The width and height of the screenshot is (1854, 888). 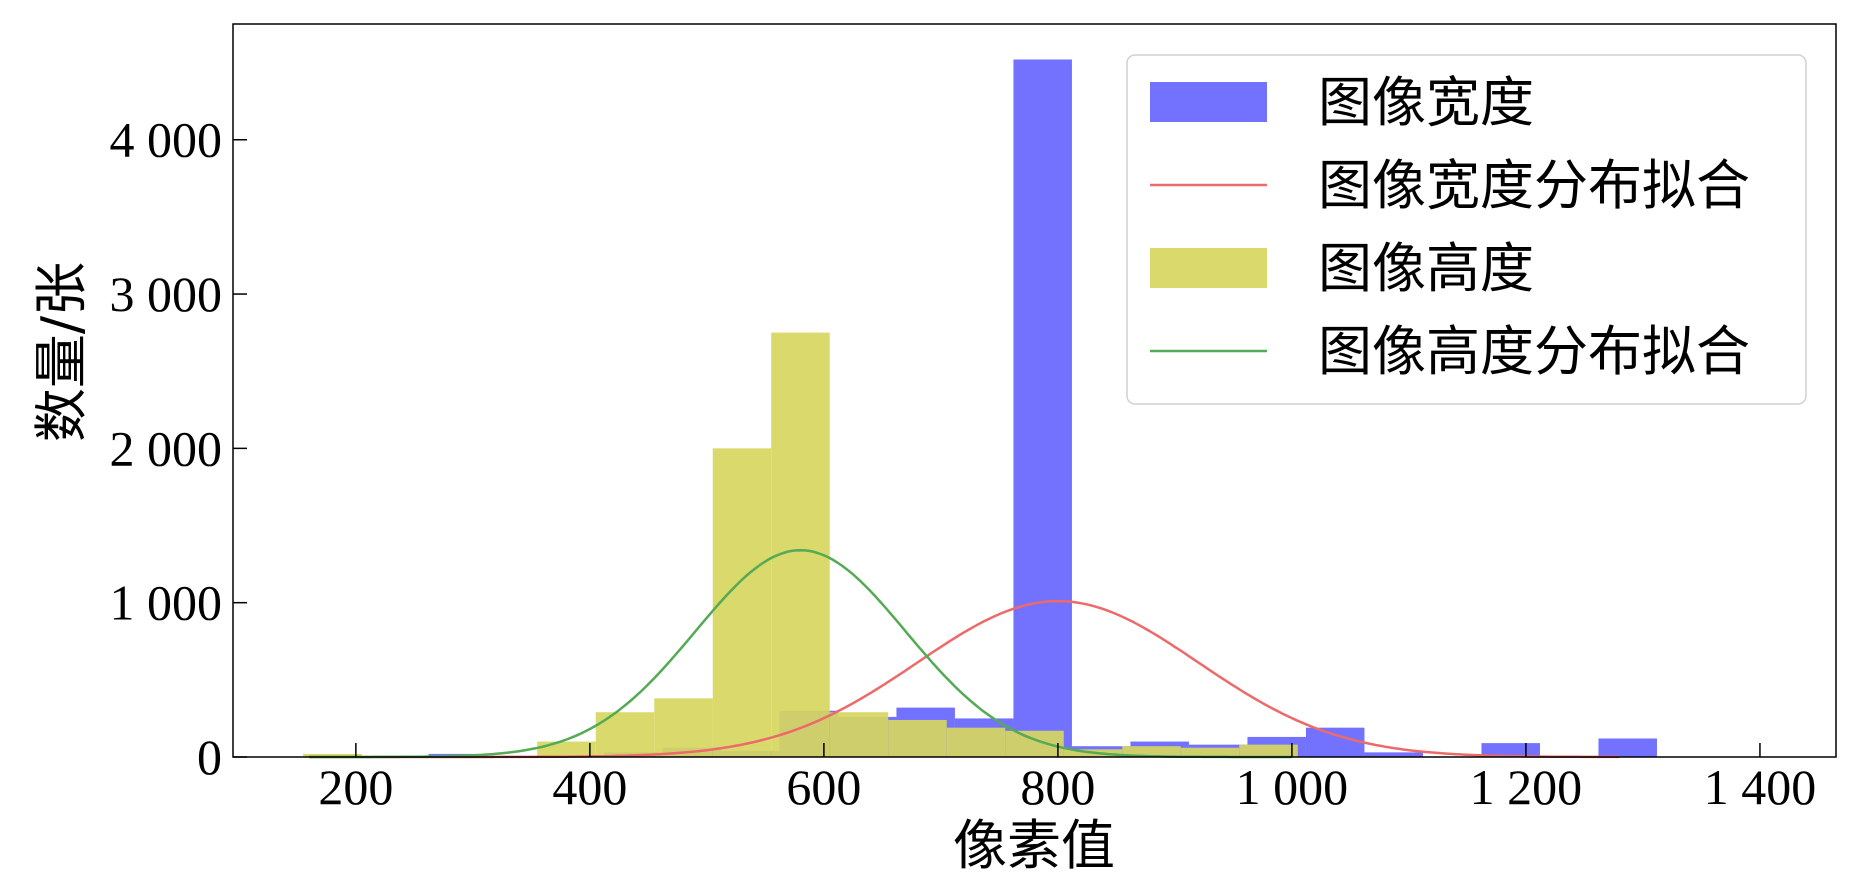 What do you see at coordinates (823, 787) in the screenshot?
I see `x-tick-label-2: 600` at bounding box center [823, 787].